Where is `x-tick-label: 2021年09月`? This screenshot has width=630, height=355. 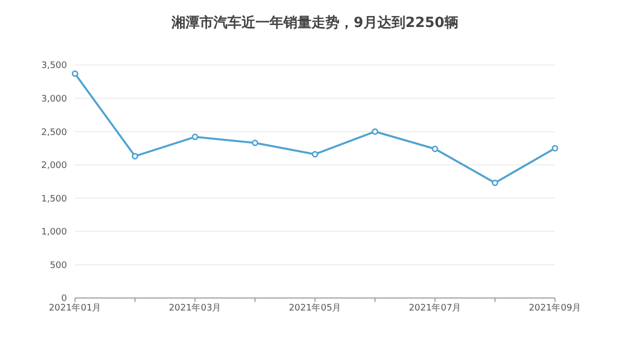 x-tick-label: 2021年09月 is located at coordinates (555, 308).